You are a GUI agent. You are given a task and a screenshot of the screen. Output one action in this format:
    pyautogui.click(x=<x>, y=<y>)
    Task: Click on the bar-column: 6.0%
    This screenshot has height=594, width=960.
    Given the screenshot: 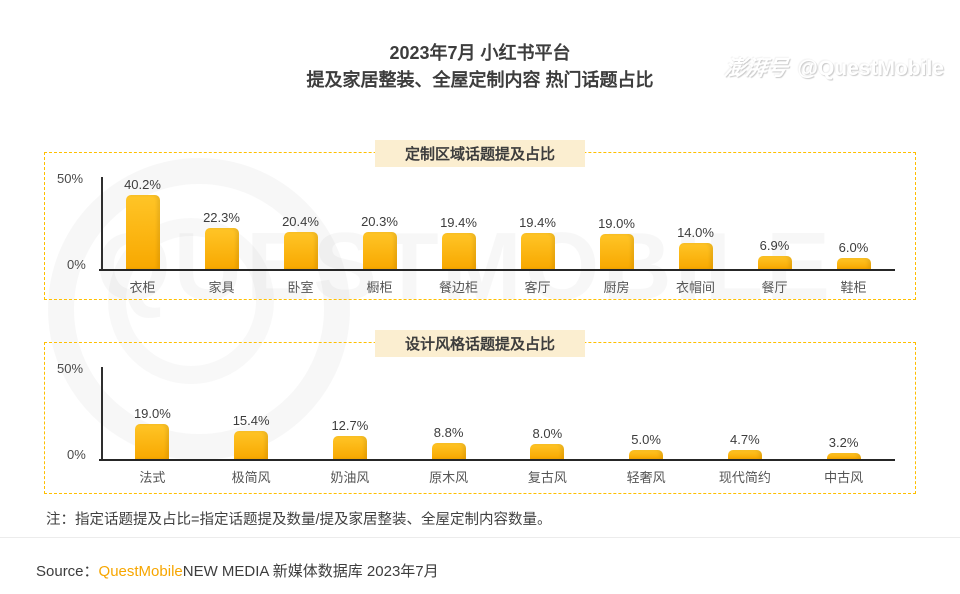 What is the action you would take?
    pyautogui.click(x=853, y=254)
    